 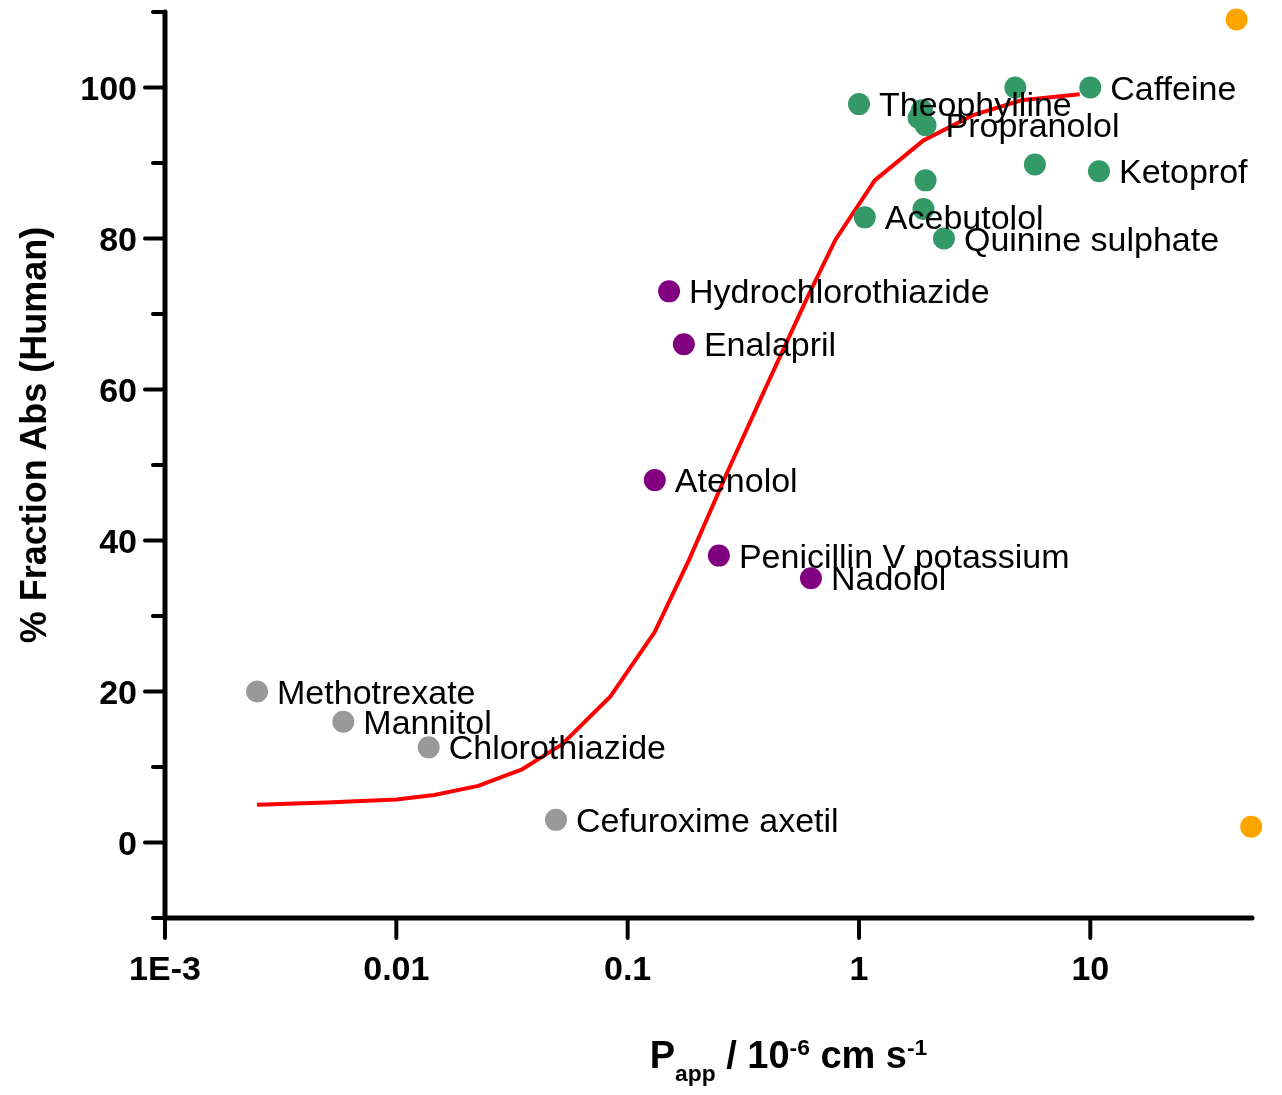 What do you see at coordinates (1173, 87) in the screenshot?
I see `annotation: Caffeine` at bounding box center [1173, 87].